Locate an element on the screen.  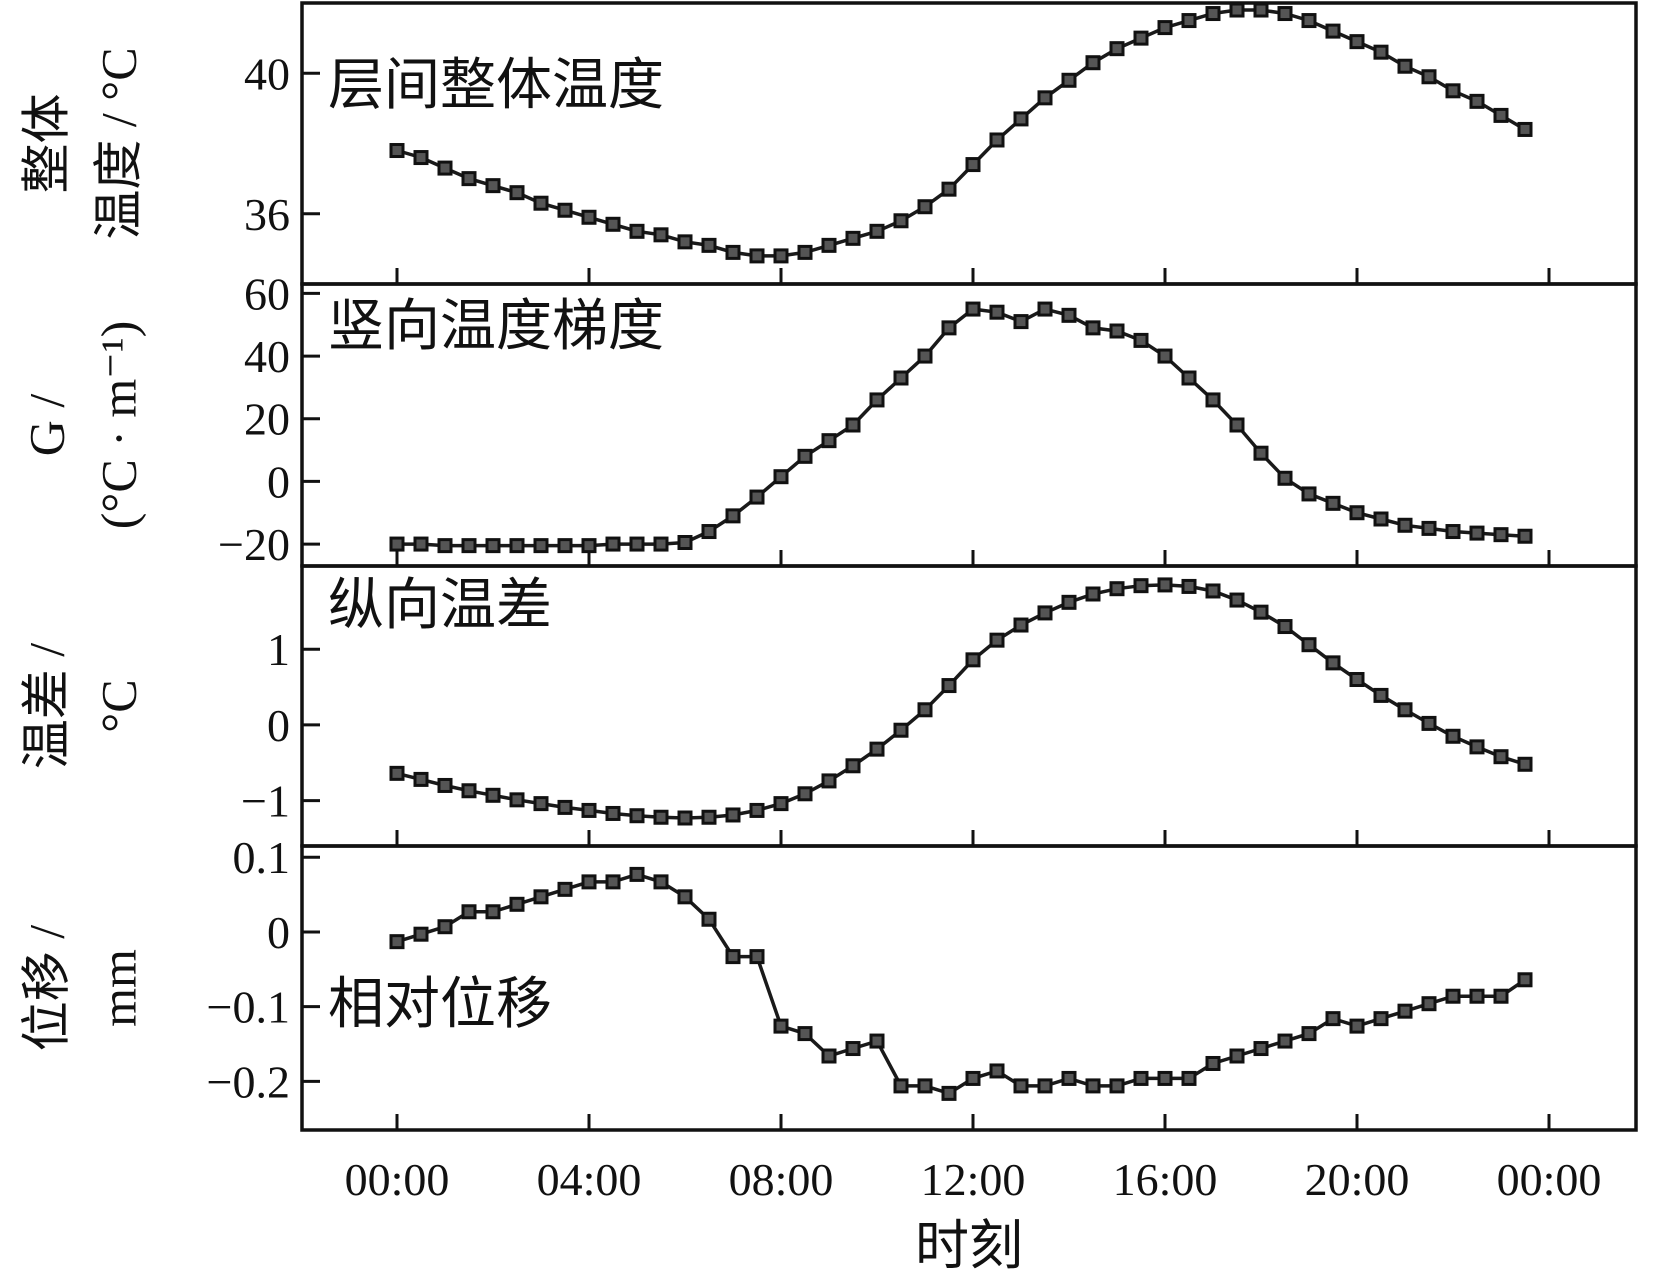
y-tick-label-2: 40 is located at coordinates (267, 356).